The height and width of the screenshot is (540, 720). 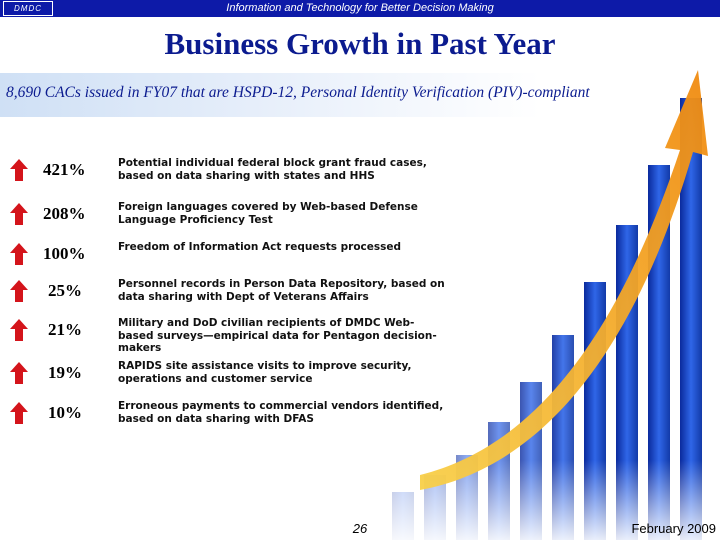 I want to click on subtitle-band, so click(x=360, y=95).